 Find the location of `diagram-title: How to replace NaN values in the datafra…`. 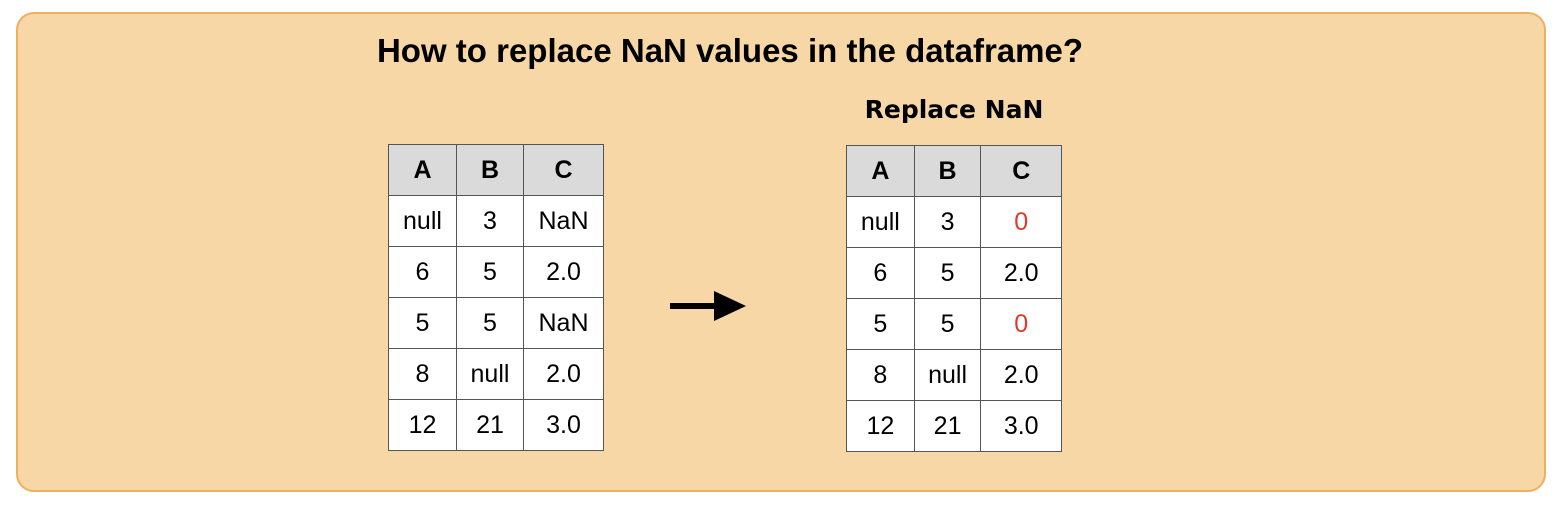

diagram-title: How to replace NaN values in the datafra… is located at coordinates (730, 50).